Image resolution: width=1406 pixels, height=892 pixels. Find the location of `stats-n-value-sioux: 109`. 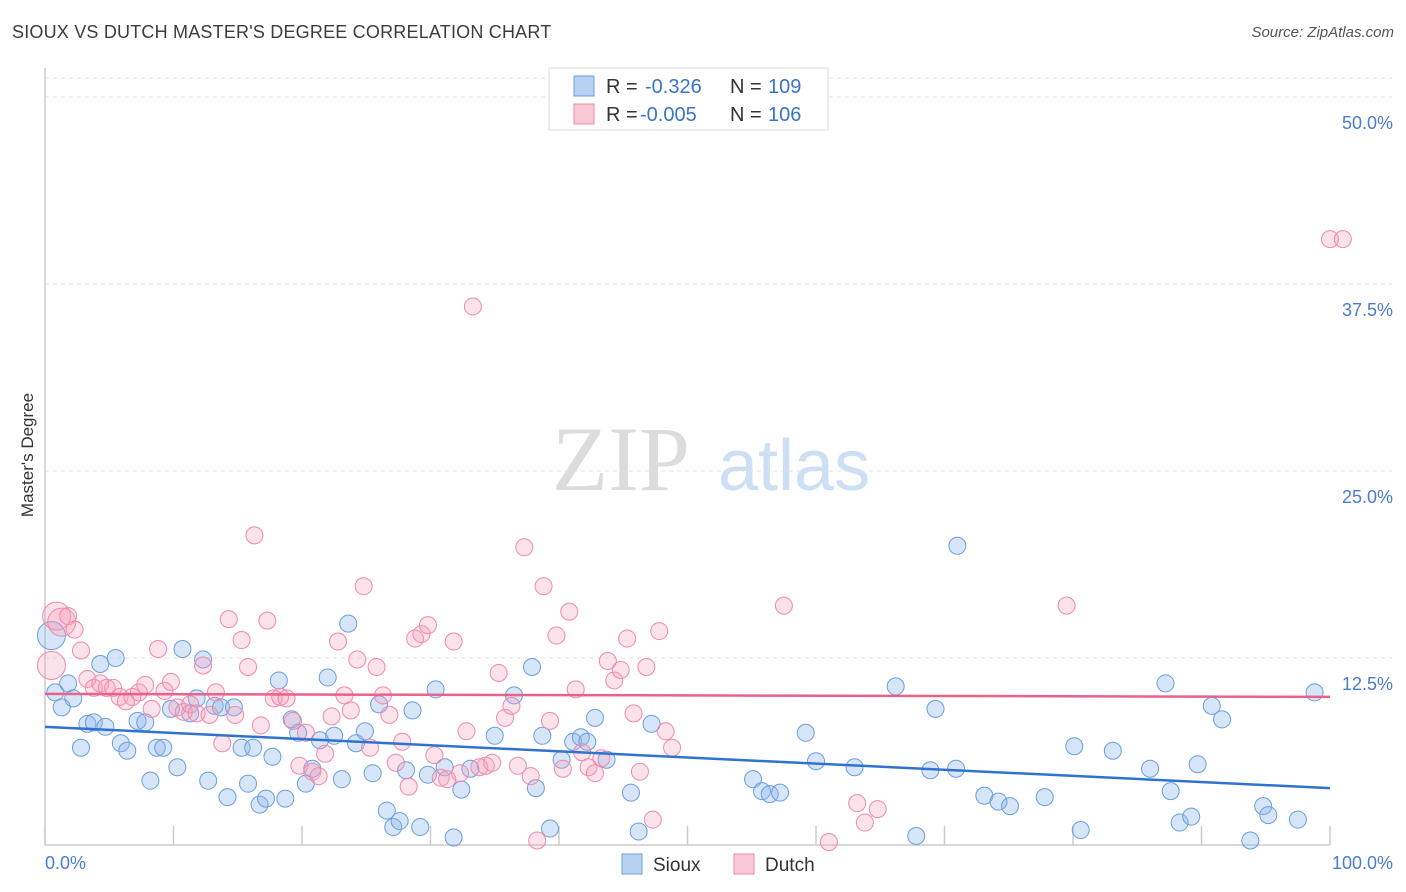

stats-n-value-sioux: 109 is located at coordinates (784, 87).